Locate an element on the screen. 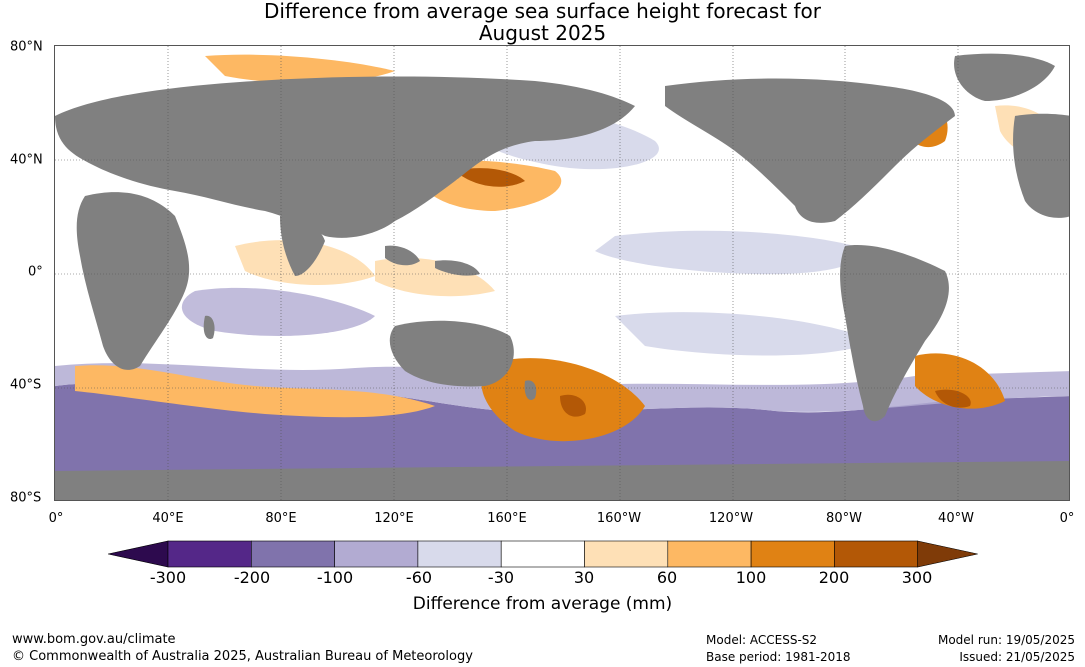  colorbar-tick: -30 is located at coordinates (501, 577).